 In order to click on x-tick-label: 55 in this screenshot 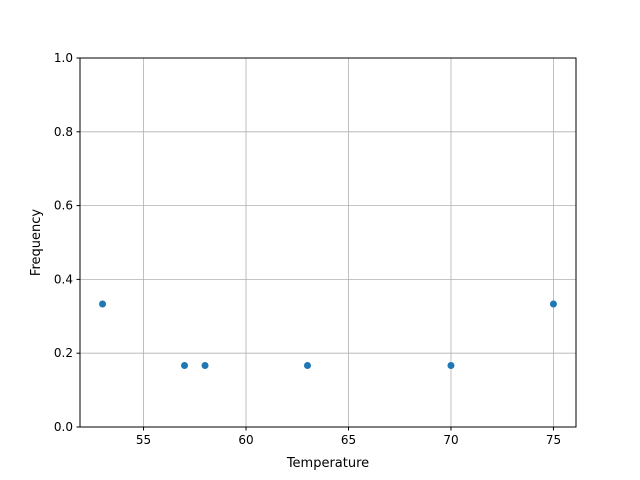, I will do `click(143, 440)`.